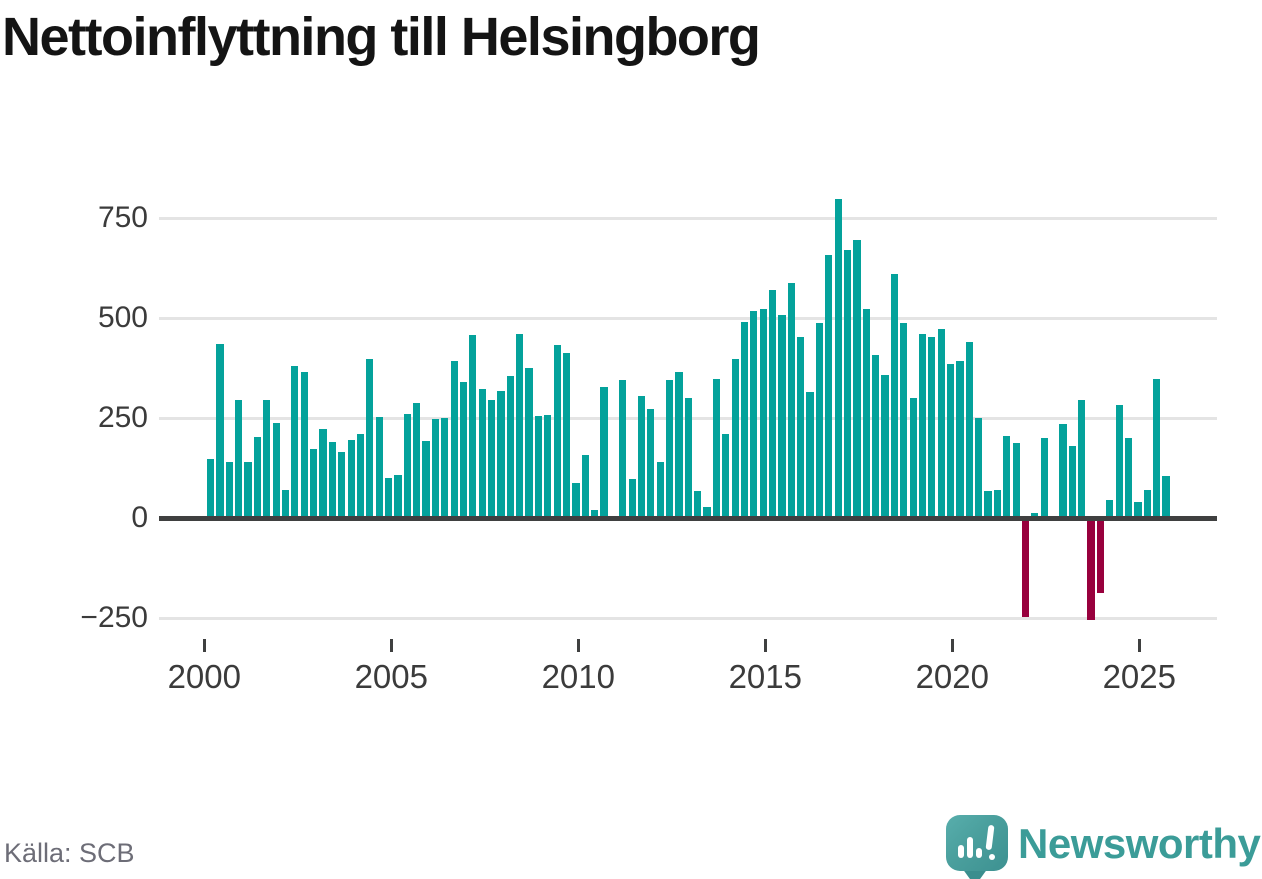 The height and width of the screenshot is (879, 1262). I want to click on newsworthy-logo: Newsworthy, so click(1104, 845).